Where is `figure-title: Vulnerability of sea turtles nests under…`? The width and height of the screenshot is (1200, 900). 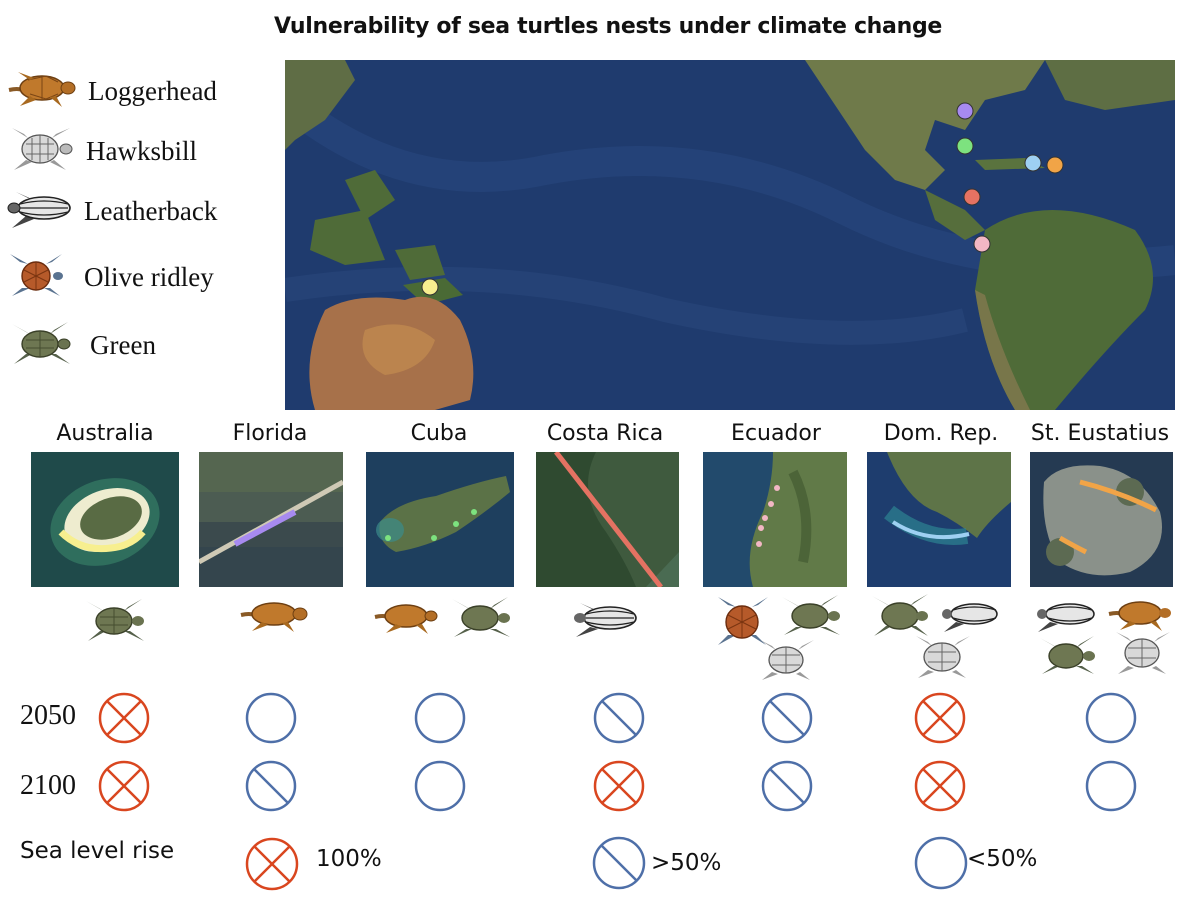 figure-title: Vulnerability of sea turtles nests under… is located at coordinates (608, 26).